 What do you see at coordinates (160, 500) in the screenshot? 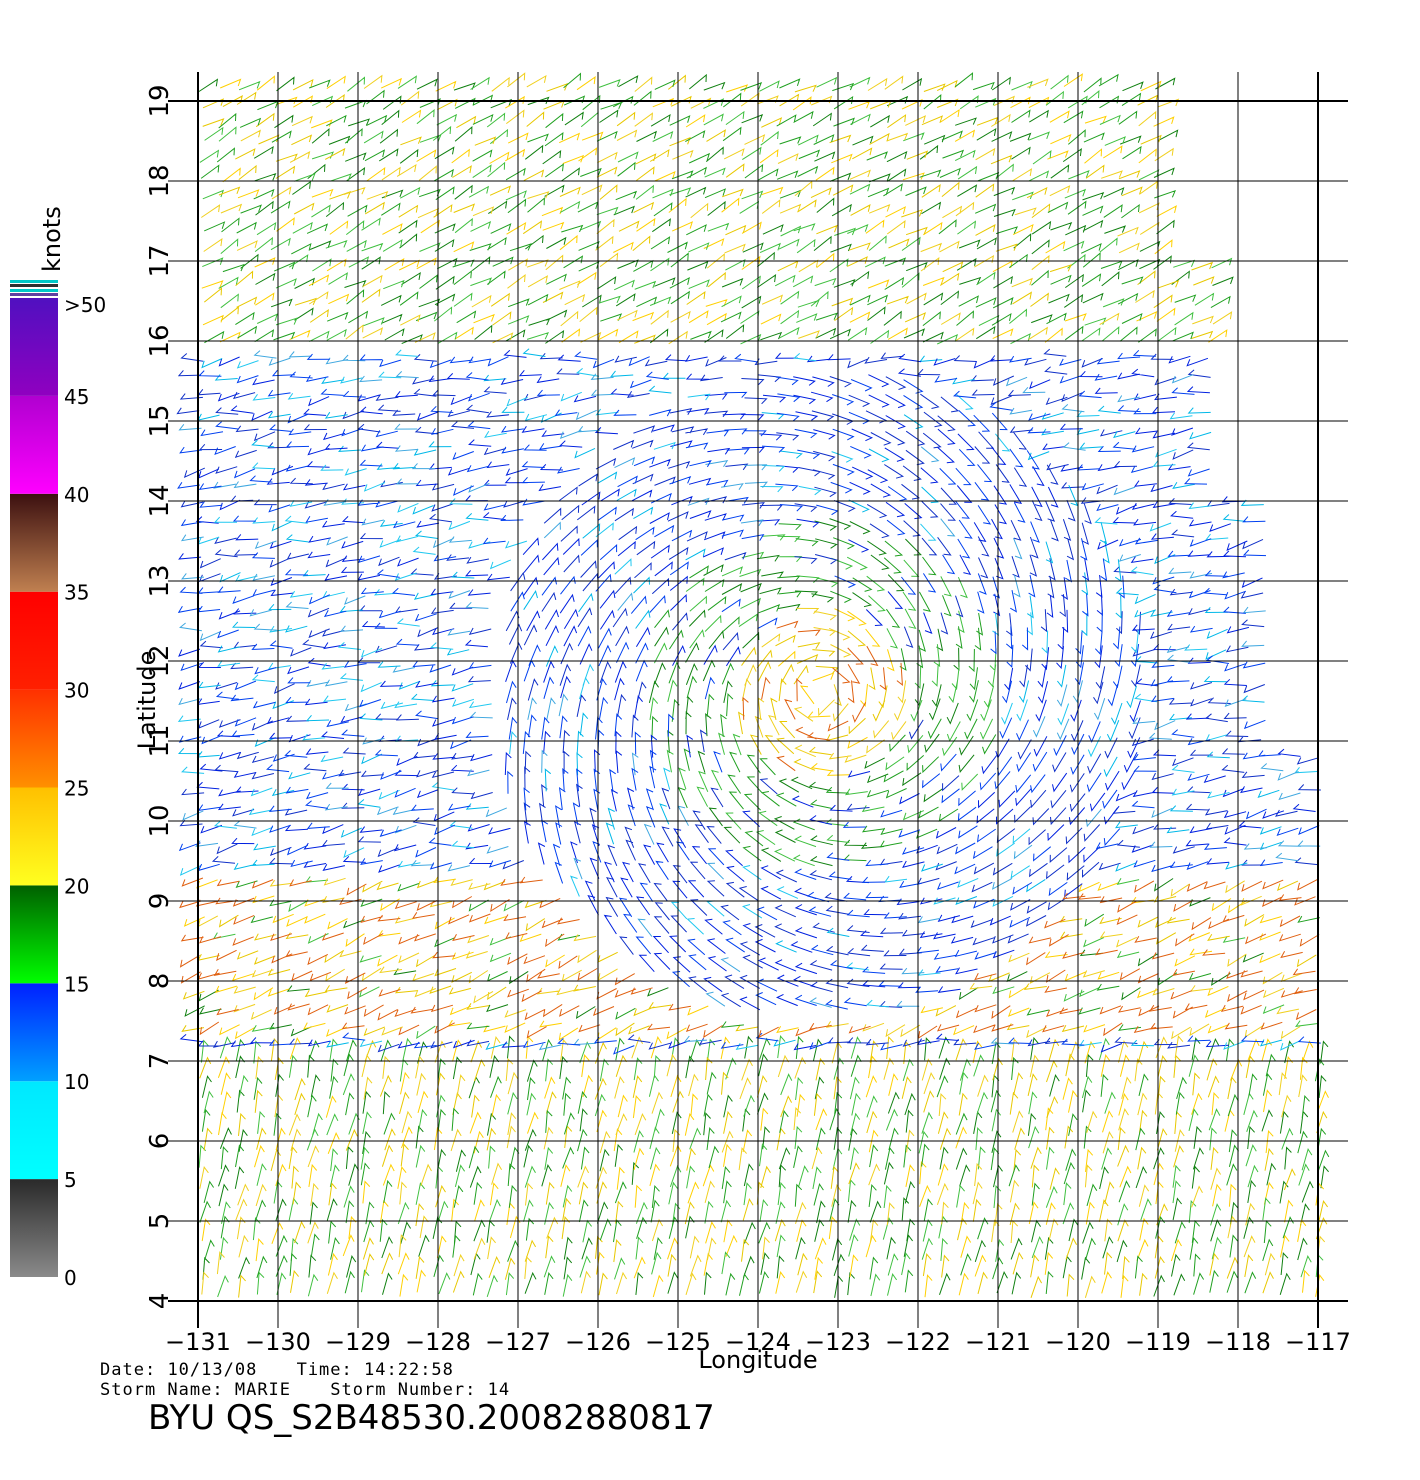
I see `latitude-tick-label: 14` at bounding box center [160, 500].